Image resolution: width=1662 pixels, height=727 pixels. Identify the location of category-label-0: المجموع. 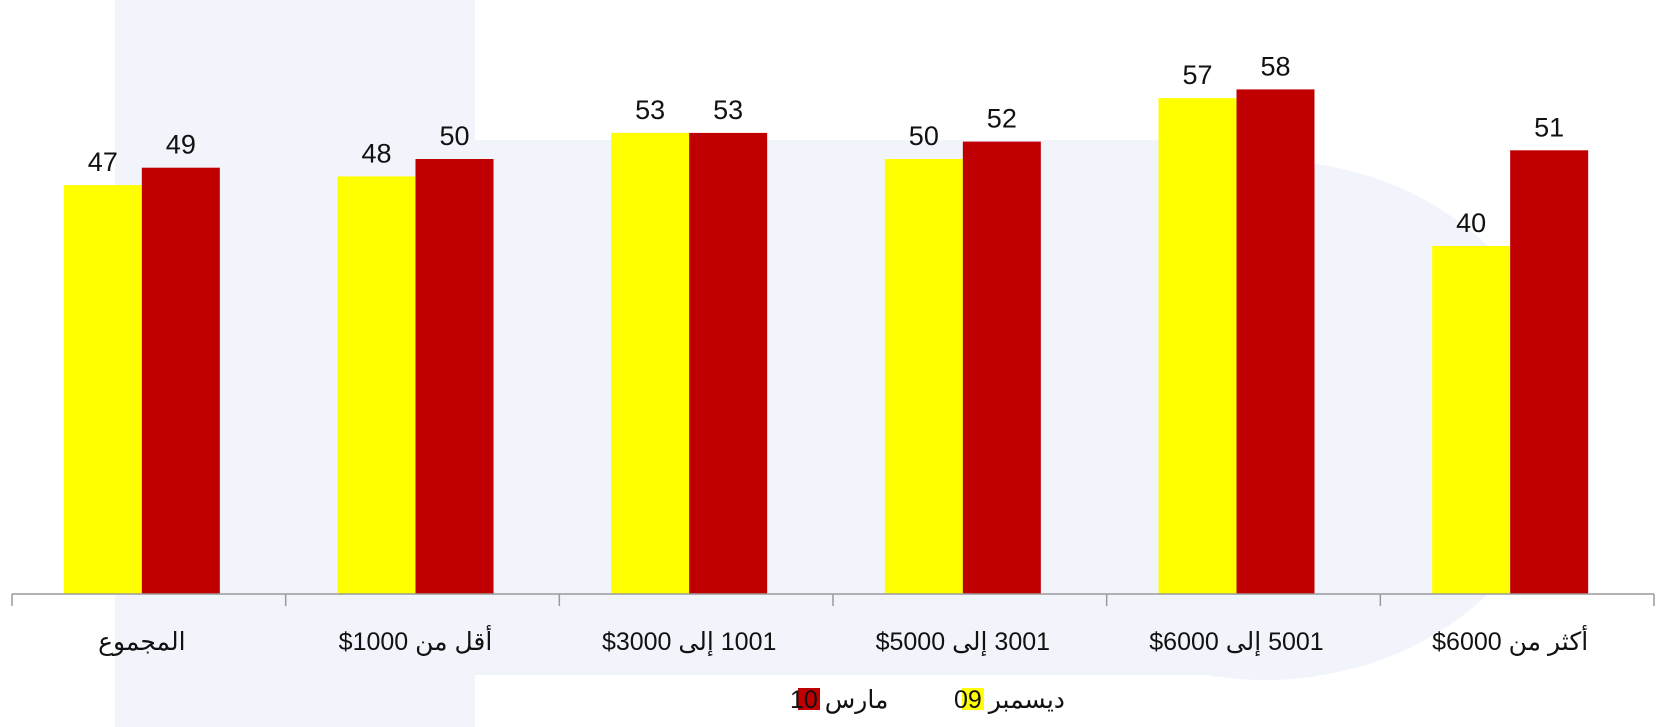
(141, 642).